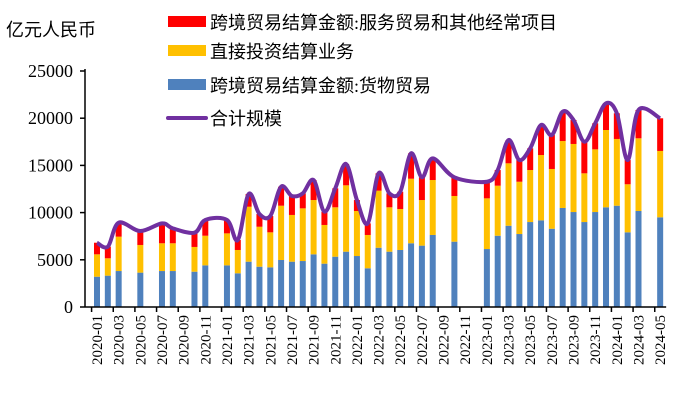  I want to click on x-tick-label: 2023-11, so click(596, 339).